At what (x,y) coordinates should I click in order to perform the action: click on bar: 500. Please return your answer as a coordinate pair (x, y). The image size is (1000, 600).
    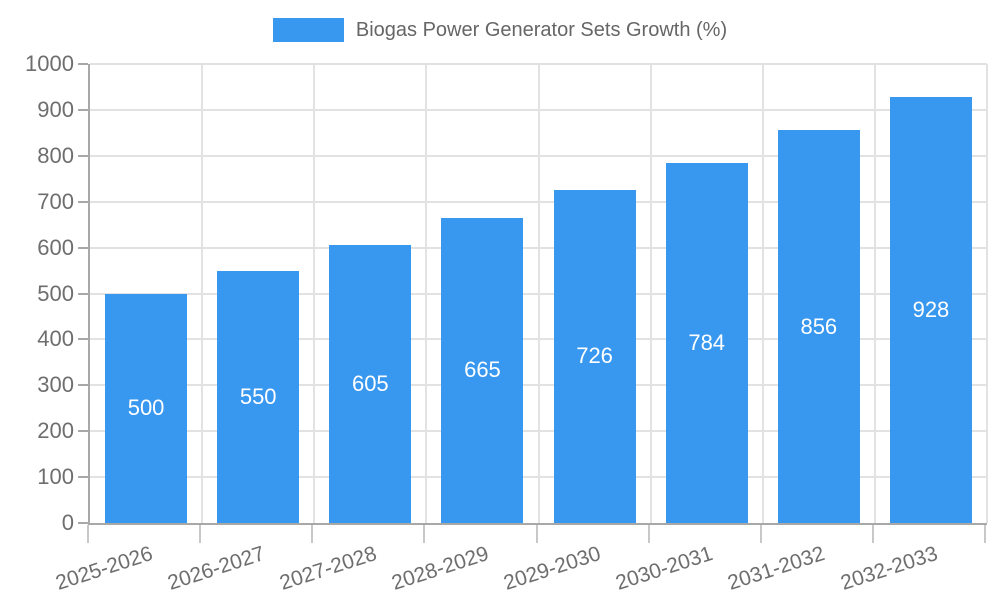
    Looking at the image, I should click on (146, 408).